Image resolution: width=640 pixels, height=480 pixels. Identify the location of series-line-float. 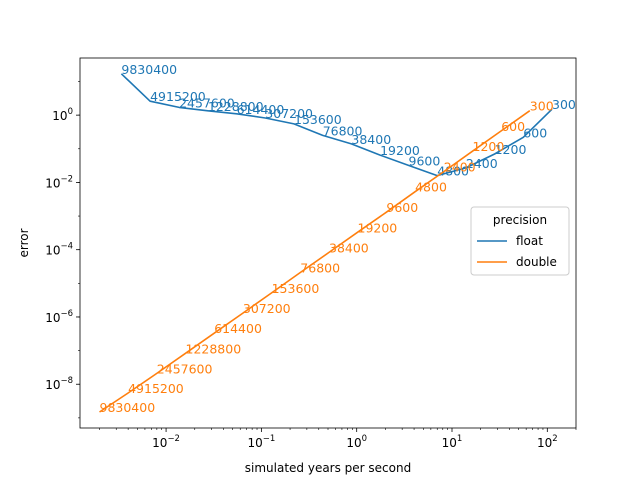
(336, 125).